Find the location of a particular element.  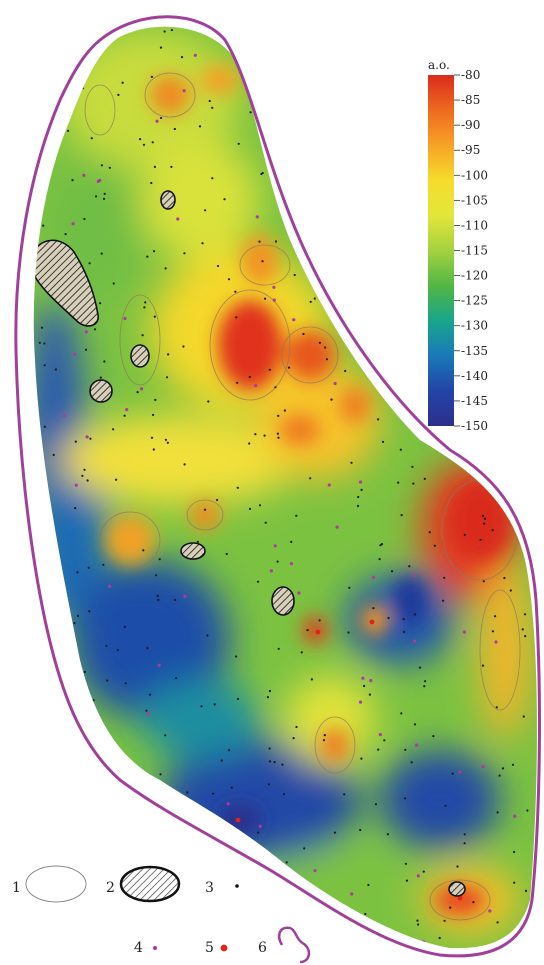

legend: 1 2 3 4 5 6 is located at coordinates (139, 910).